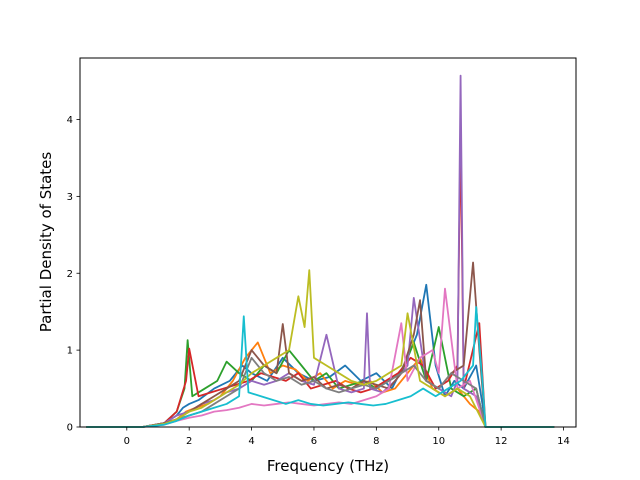 The height and width of the screenshot is (480, 640). What do you see at coordinates (127, 441) in the screenshot?
I see `x-tick-label: 0` at bounding box center [127, 441].